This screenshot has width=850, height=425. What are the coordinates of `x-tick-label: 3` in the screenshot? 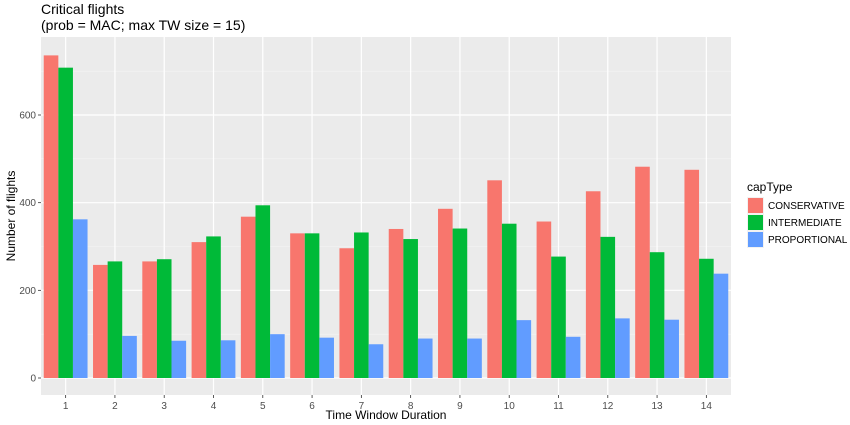 It's located at (164, 406).